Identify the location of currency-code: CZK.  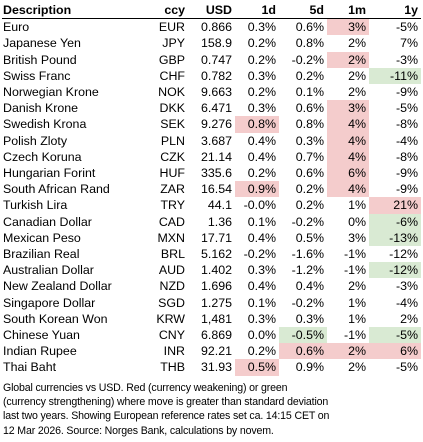
(172, 156).